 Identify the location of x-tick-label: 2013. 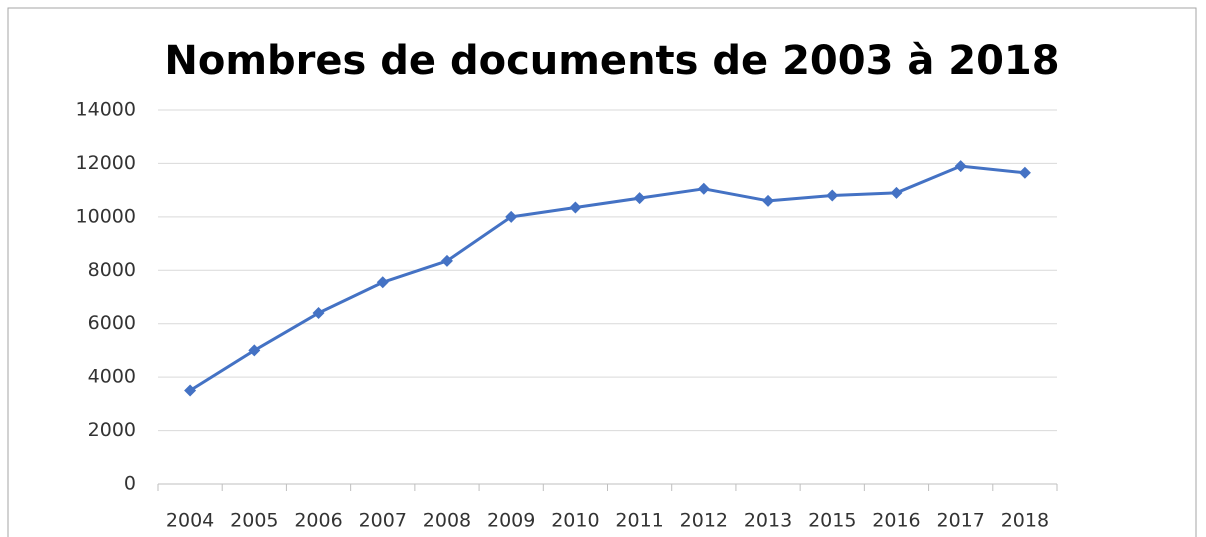
(768, 521).